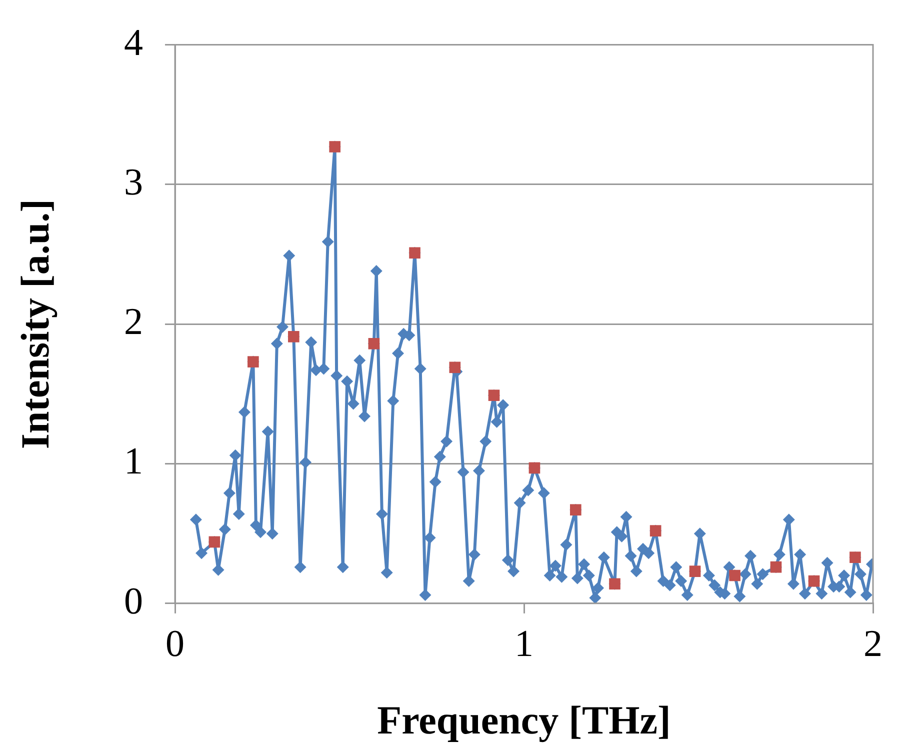 This screenshot has height=755, width=897. Describe the element at coordinates (133, 43) in the screenshot. I see `y-tick-label: 4` at that location.